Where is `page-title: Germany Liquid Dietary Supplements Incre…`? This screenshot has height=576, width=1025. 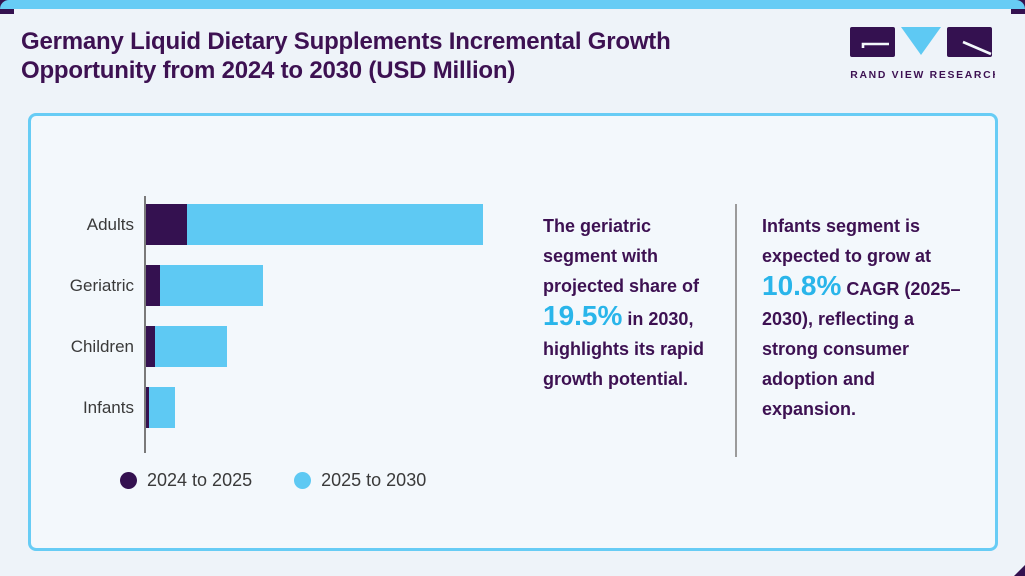 page-title: Germany Liquid Dietary Supplements Incre… is located at coordinates (346, 56).